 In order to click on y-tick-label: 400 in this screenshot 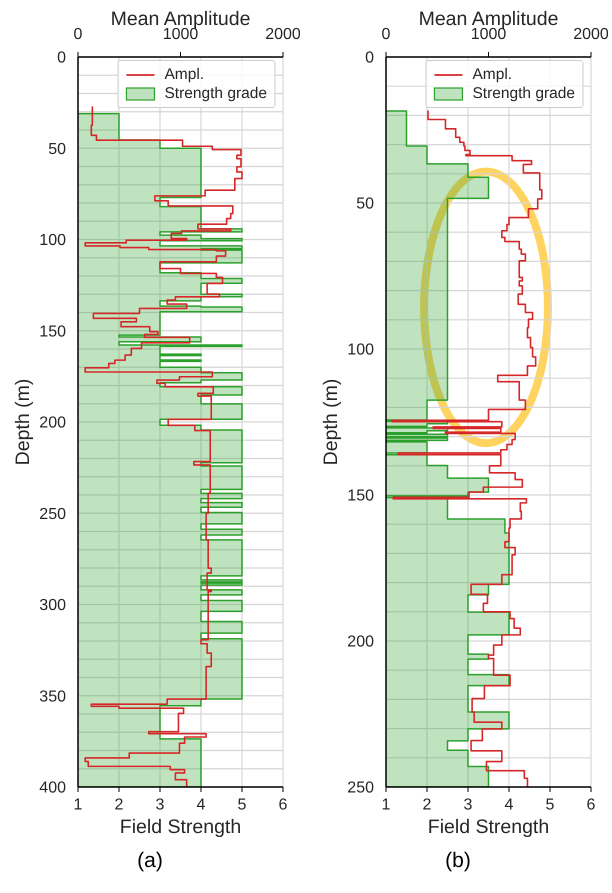, I will do `click(52, 788)`.